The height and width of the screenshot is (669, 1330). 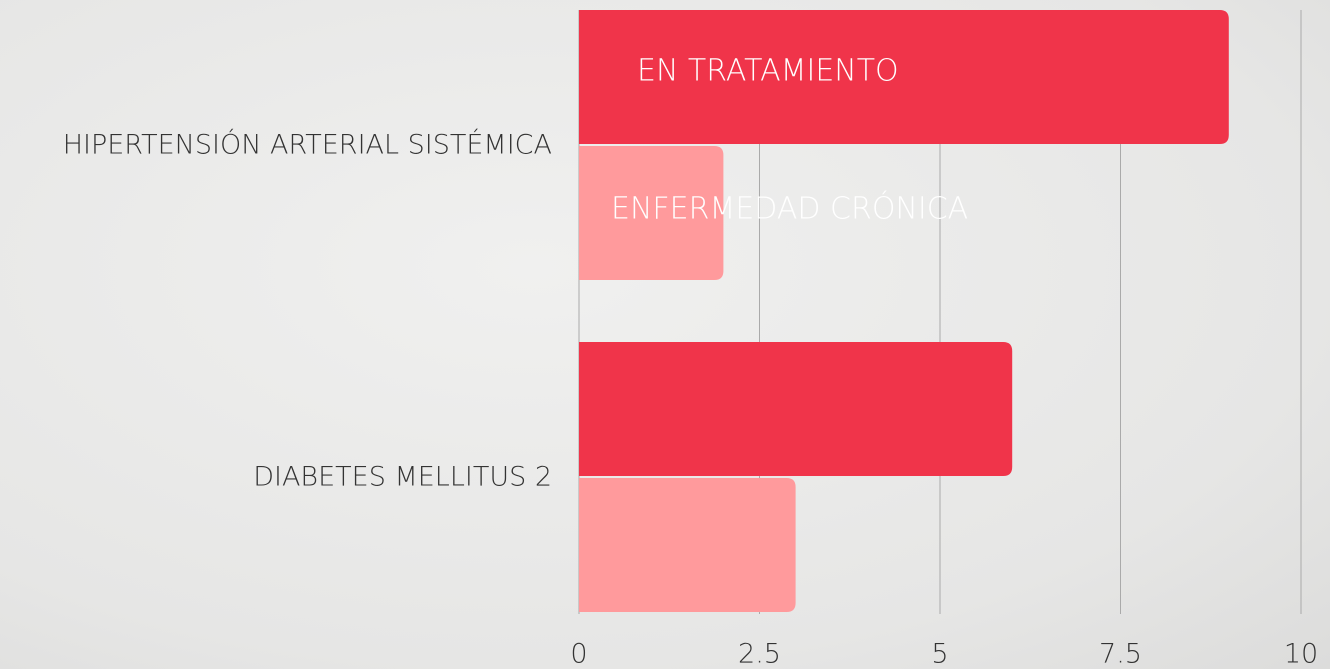 I want to click on x-tick-label: 0, so click(x=578, y=654).